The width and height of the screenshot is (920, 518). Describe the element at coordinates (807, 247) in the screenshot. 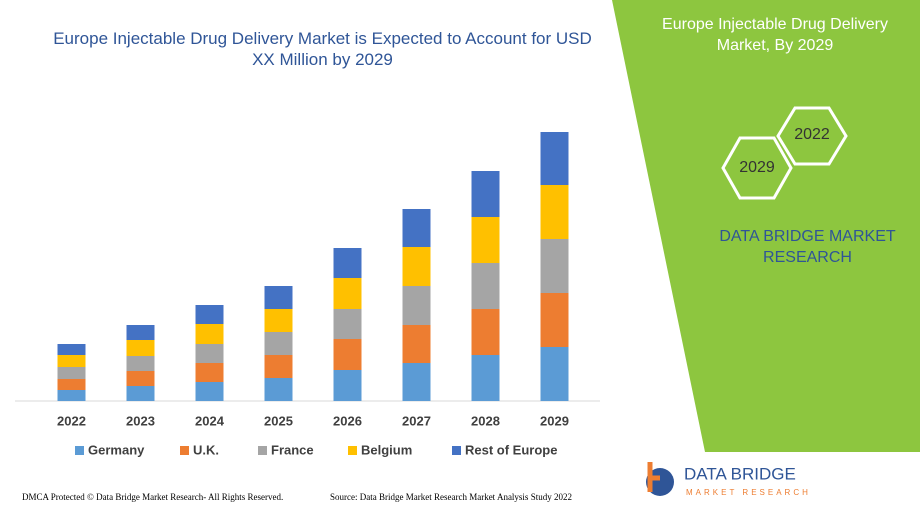

I see `brand-text: DATA BRIDGE MARKET RESEARCH` at that location.